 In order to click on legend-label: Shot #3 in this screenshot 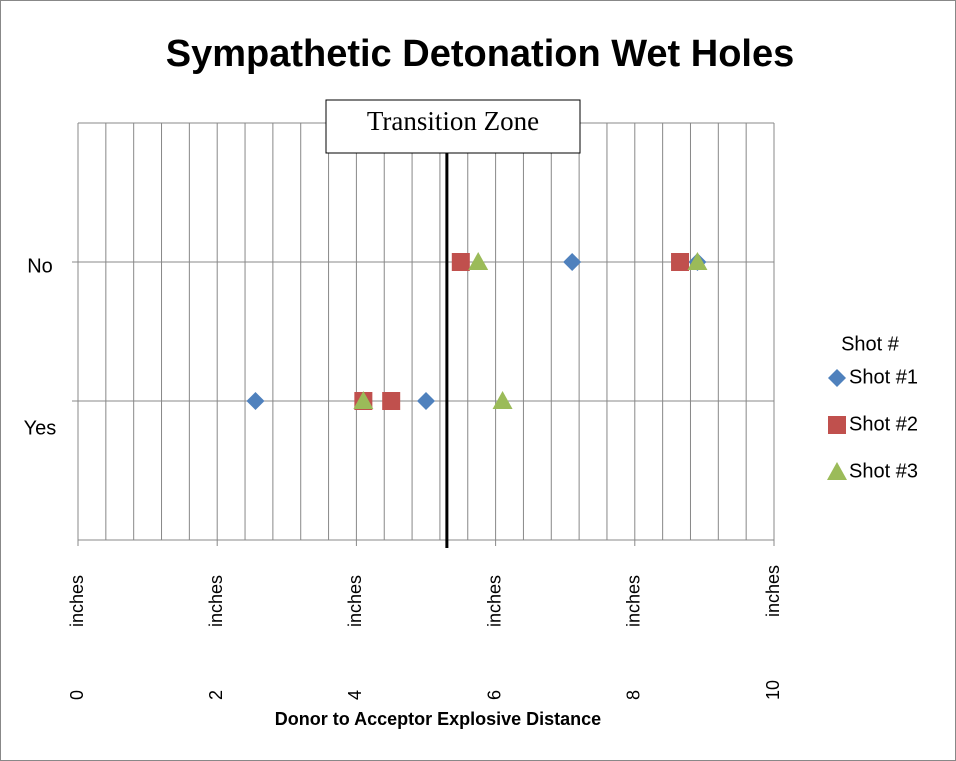, I will do `click(883, 471)`.